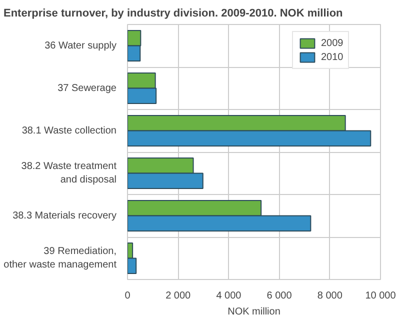 The width and height of the screenshot is (398, 320). I want to click on x-tick-label: 6 000, so click(279, 296).